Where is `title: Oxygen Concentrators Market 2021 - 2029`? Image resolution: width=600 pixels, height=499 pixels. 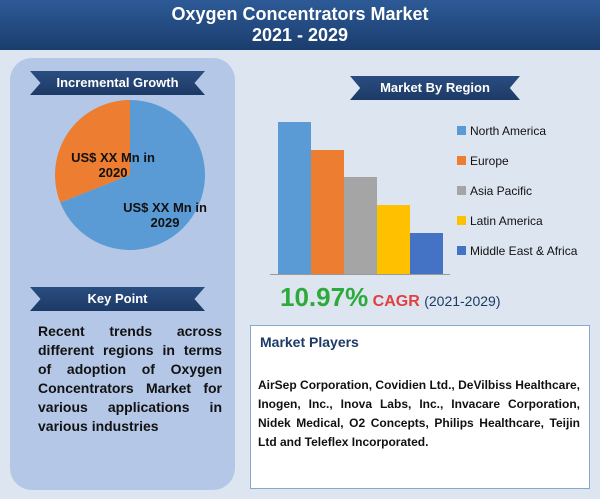
title: Oxygen Concentrators Market 2021 - 2029 is located at coordinates (300, 25).